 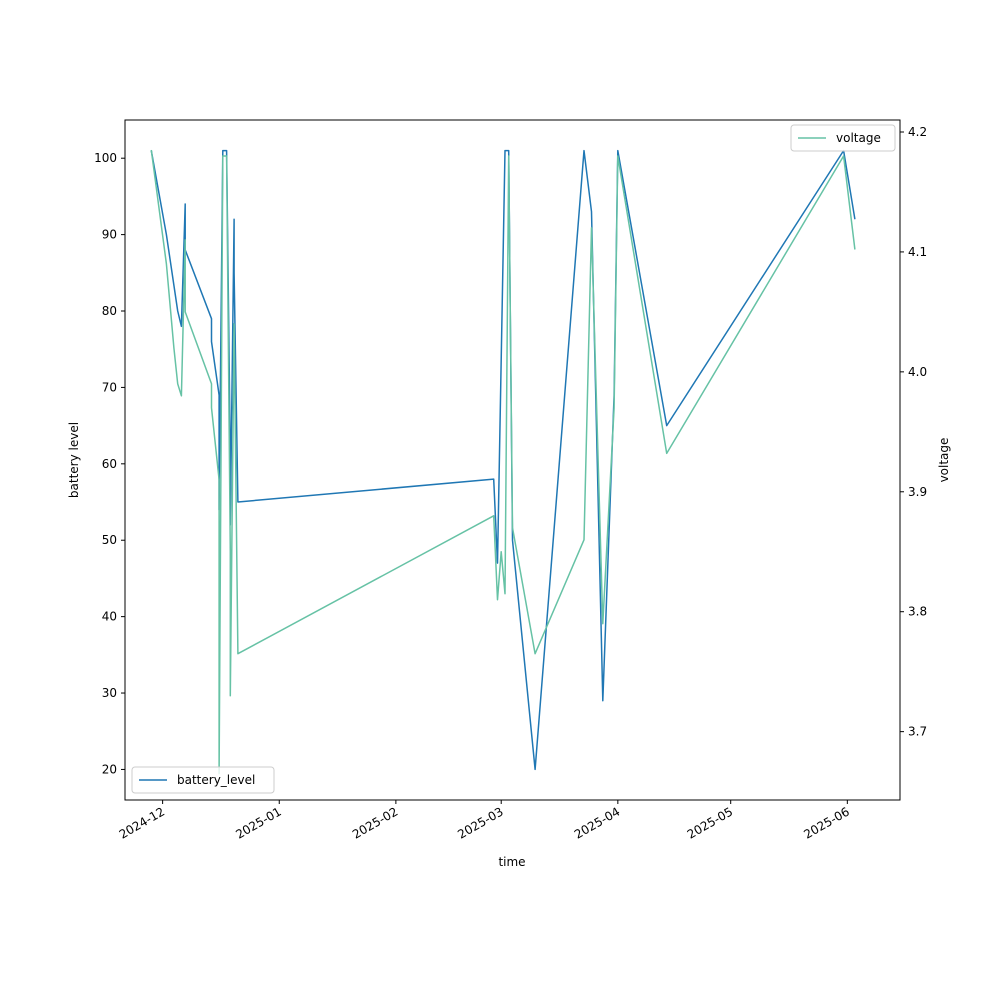 I want to click on y-left-tick-label: 80, so click(x=109, y=311).